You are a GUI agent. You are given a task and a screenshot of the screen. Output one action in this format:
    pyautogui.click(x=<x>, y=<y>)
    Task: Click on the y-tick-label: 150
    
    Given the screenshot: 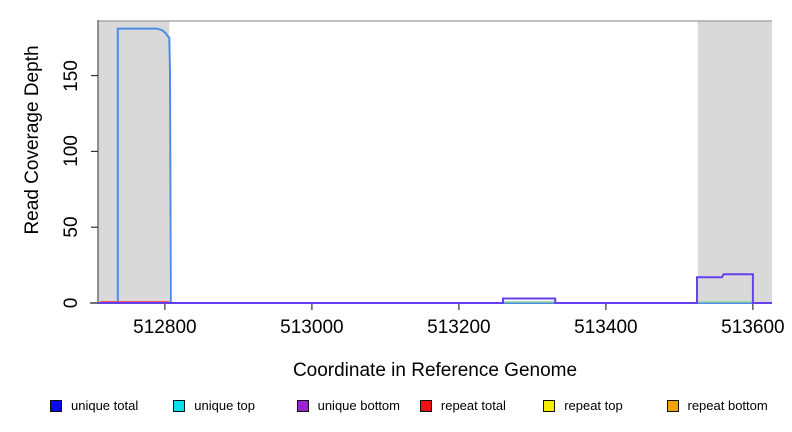 What is the action you would take?
    pyautogui.click(x=71, y=75)
    